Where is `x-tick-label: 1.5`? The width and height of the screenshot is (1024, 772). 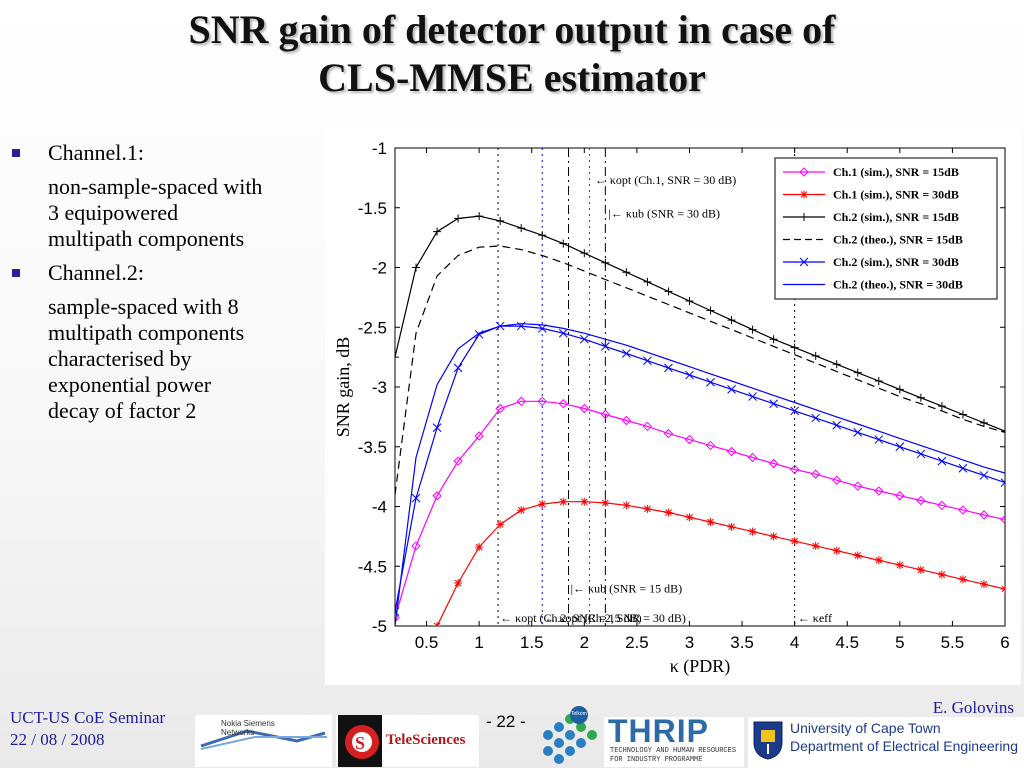
x-tick-label: 1.5 is located at coordinates (532, 642).